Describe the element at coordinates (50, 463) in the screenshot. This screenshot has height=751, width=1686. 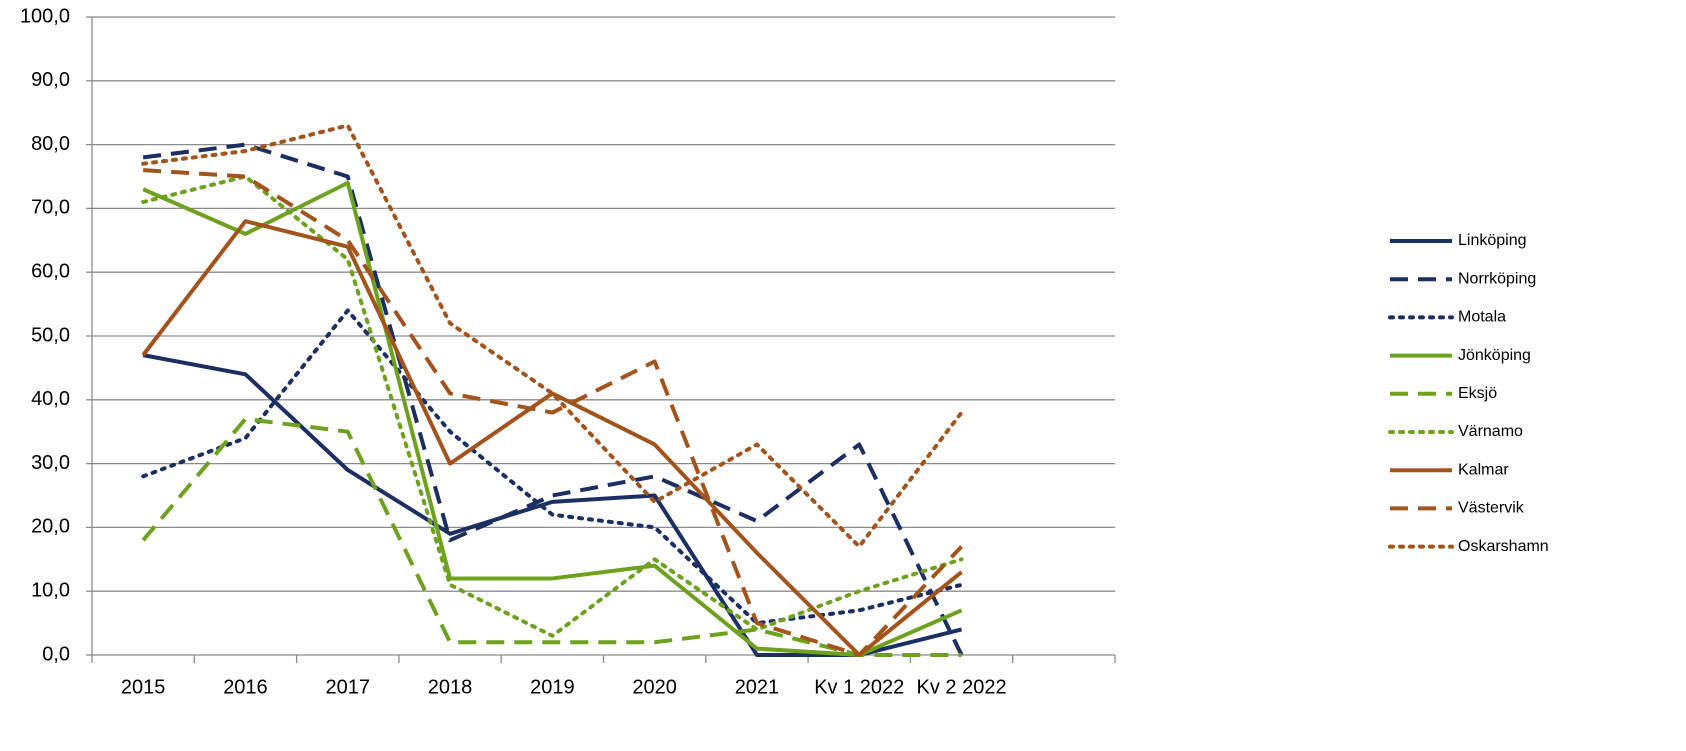
I see `y-tick-label: 30,0` at that location.